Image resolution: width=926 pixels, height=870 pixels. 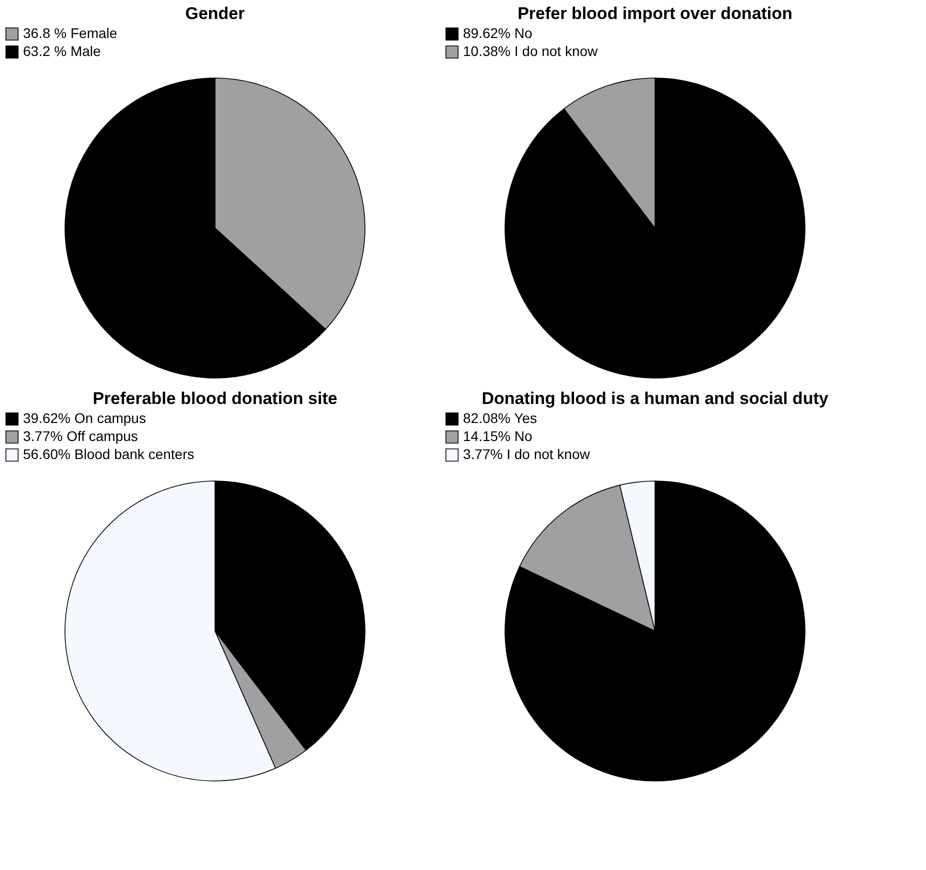 I want to click on chart-title: Prefer blood import over donation, so click(x=655, y=13).